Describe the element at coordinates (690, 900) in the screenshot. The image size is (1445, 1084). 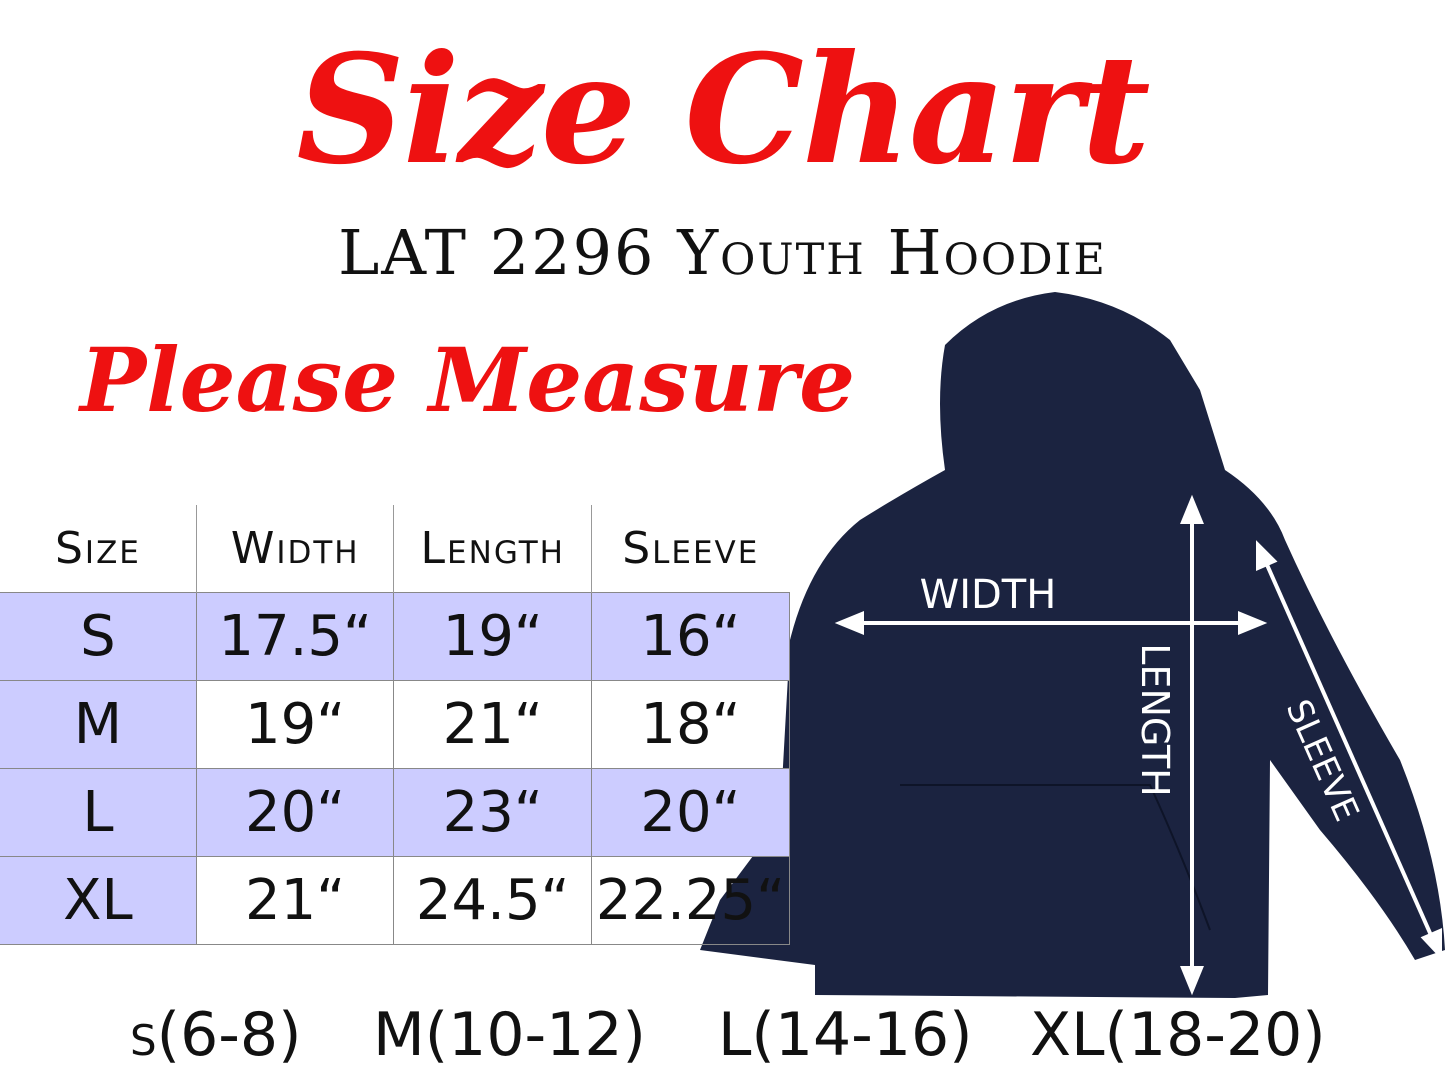
I see `sleeve-cell: 22.25“` at that location.